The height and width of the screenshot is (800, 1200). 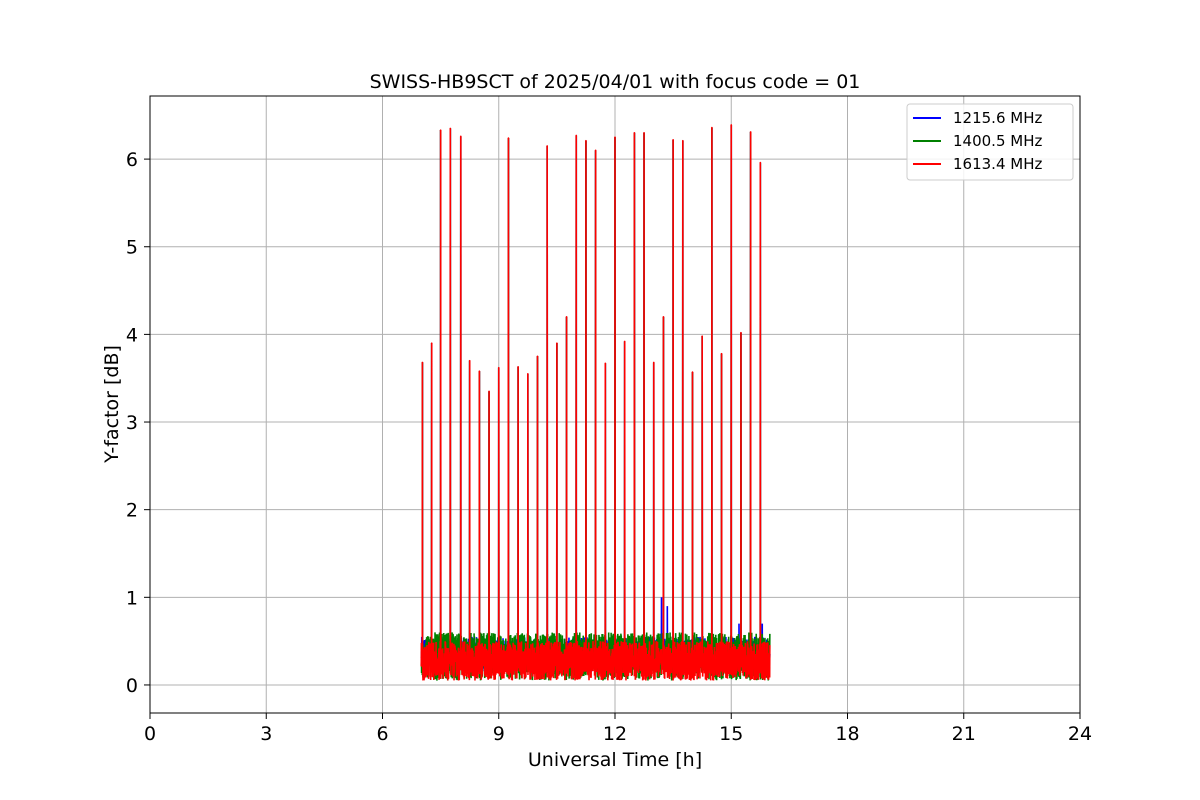 I want to click on x-tick-label: 3, so click(x=266, y=734).